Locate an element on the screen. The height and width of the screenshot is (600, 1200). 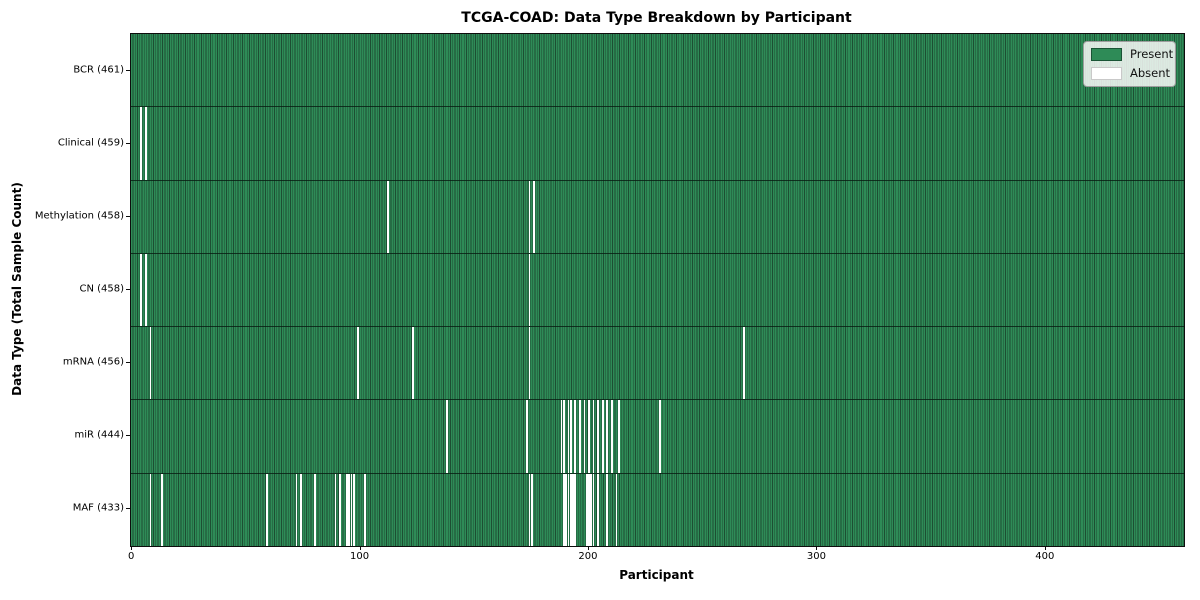
y-tick-label: miR (444) is located at coordinates (99, 435).